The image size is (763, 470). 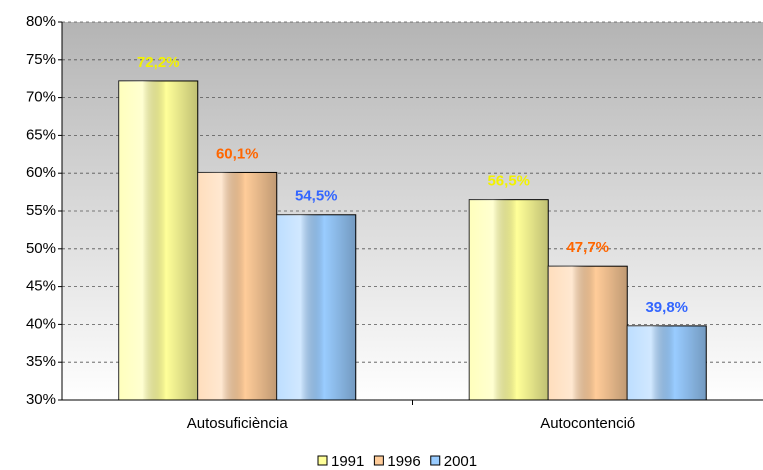 I want to click on value-label: 47,7%, so click(x=587, y=247).